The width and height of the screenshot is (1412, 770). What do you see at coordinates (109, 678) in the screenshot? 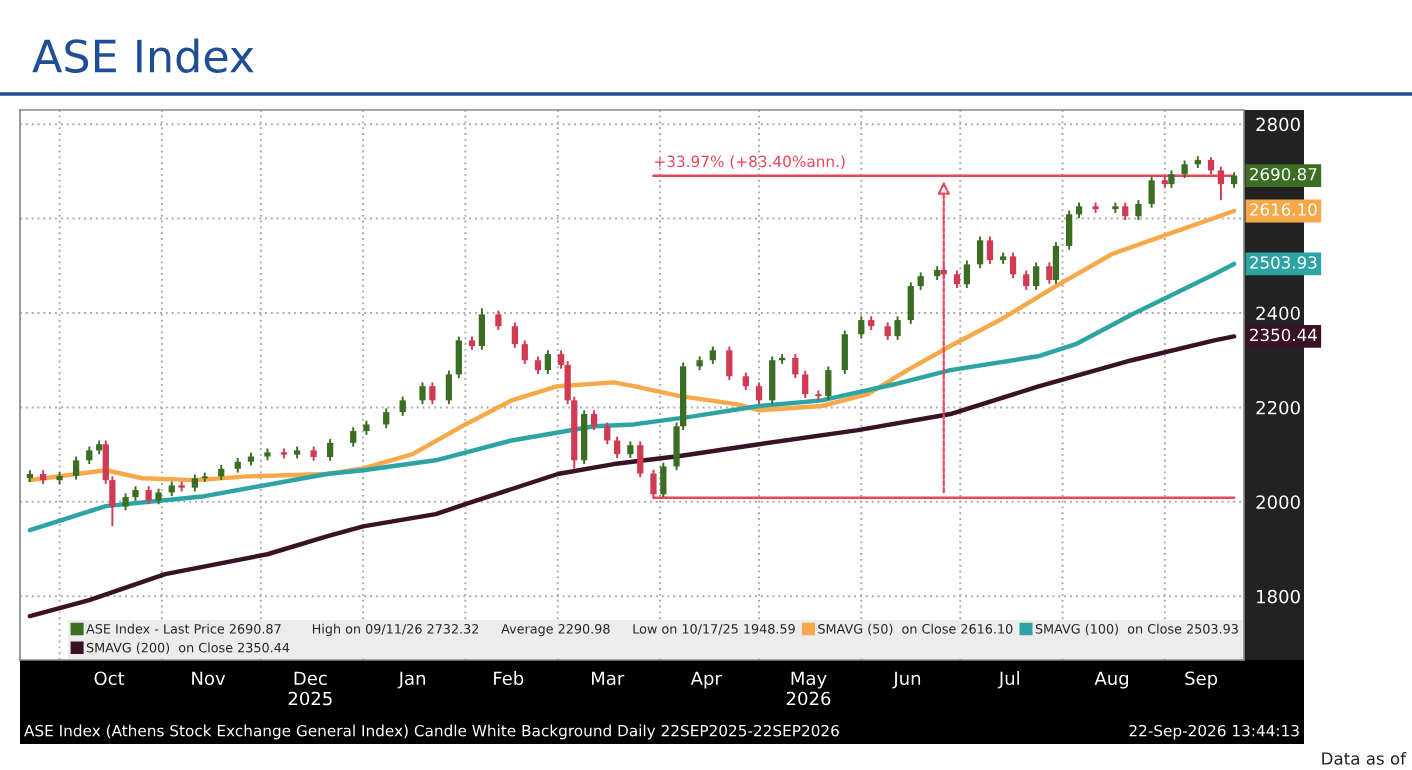
I see `x-tick-label: Oct` at bounding box center [109, 678].